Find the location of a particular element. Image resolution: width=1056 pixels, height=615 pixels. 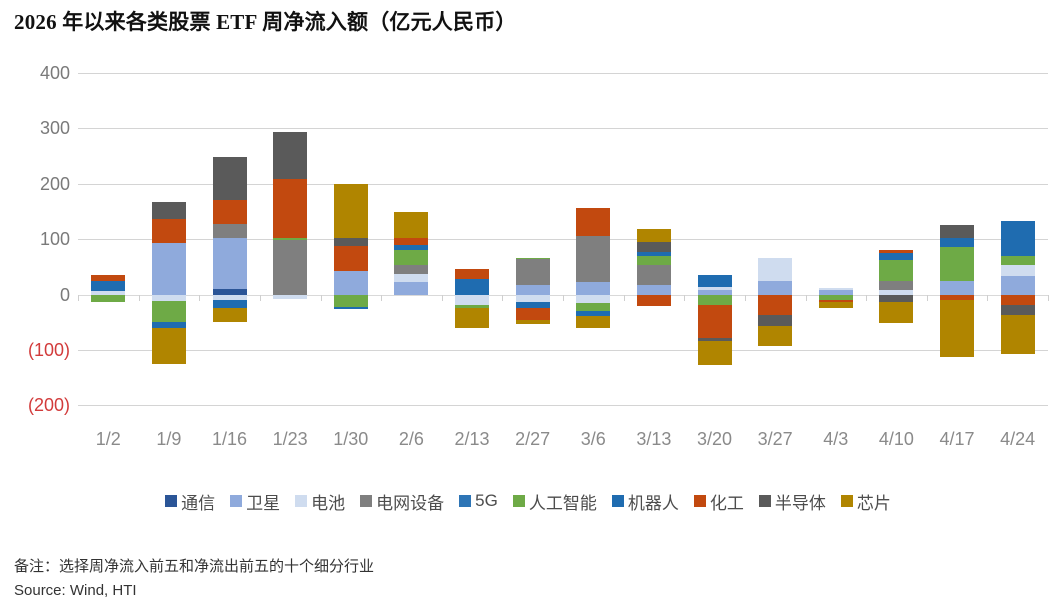

legend-item: 5G is located at coordinates (478, 501).